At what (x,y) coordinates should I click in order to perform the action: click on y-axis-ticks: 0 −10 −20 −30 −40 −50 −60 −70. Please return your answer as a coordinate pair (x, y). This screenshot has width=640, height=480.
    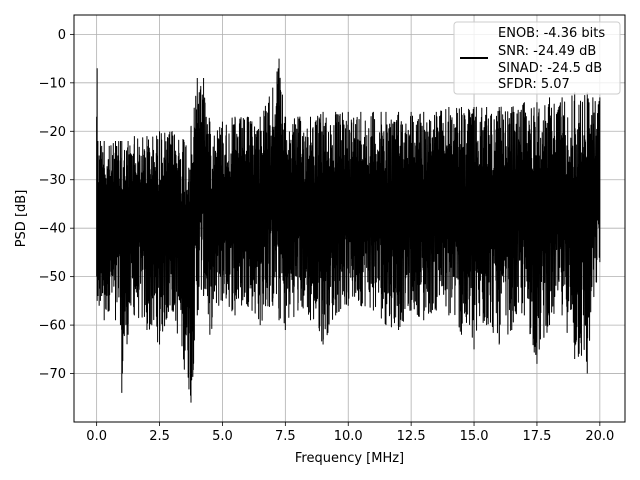
    Looking at the image, I should click on (56, 205).